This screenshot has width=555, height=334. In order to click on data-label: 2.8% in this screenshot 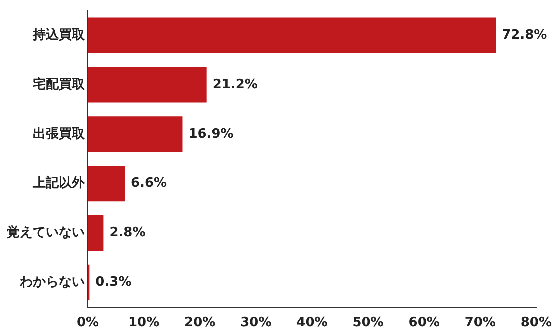, I will do `click(128, 233)`.